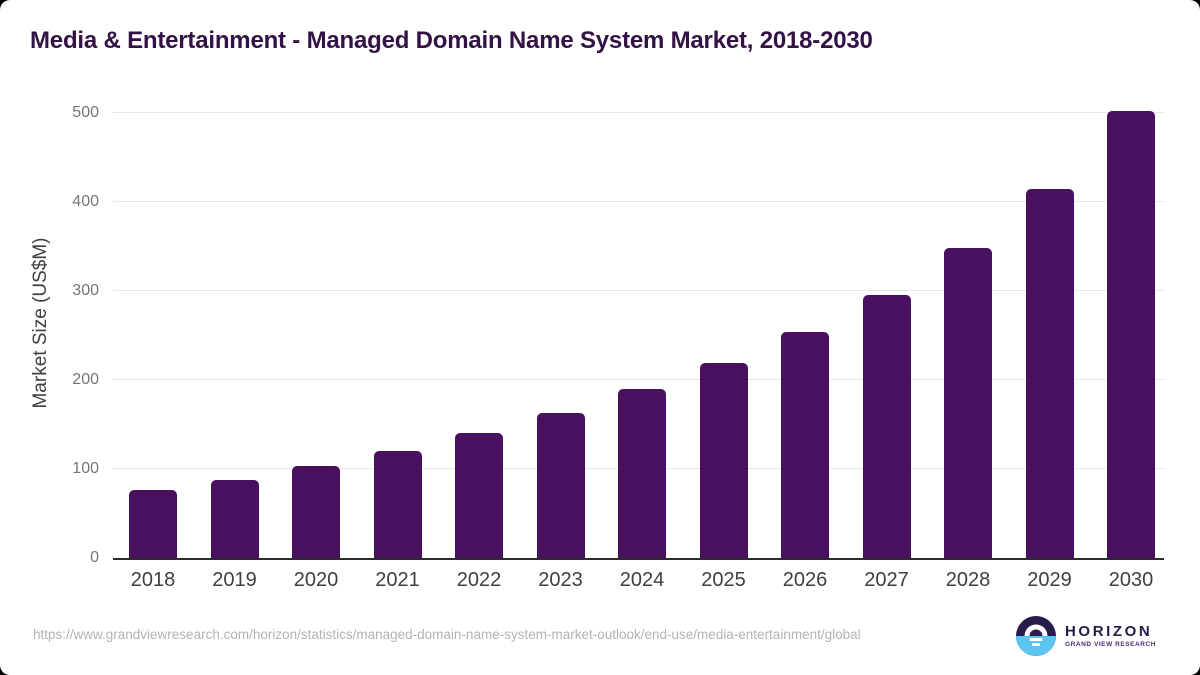 The height and width of the screenshot is (675, 1200). What do you see at coordinates (560, 485) in the screenshot?
I see `bar-2023` at bounding box center [560, 485].